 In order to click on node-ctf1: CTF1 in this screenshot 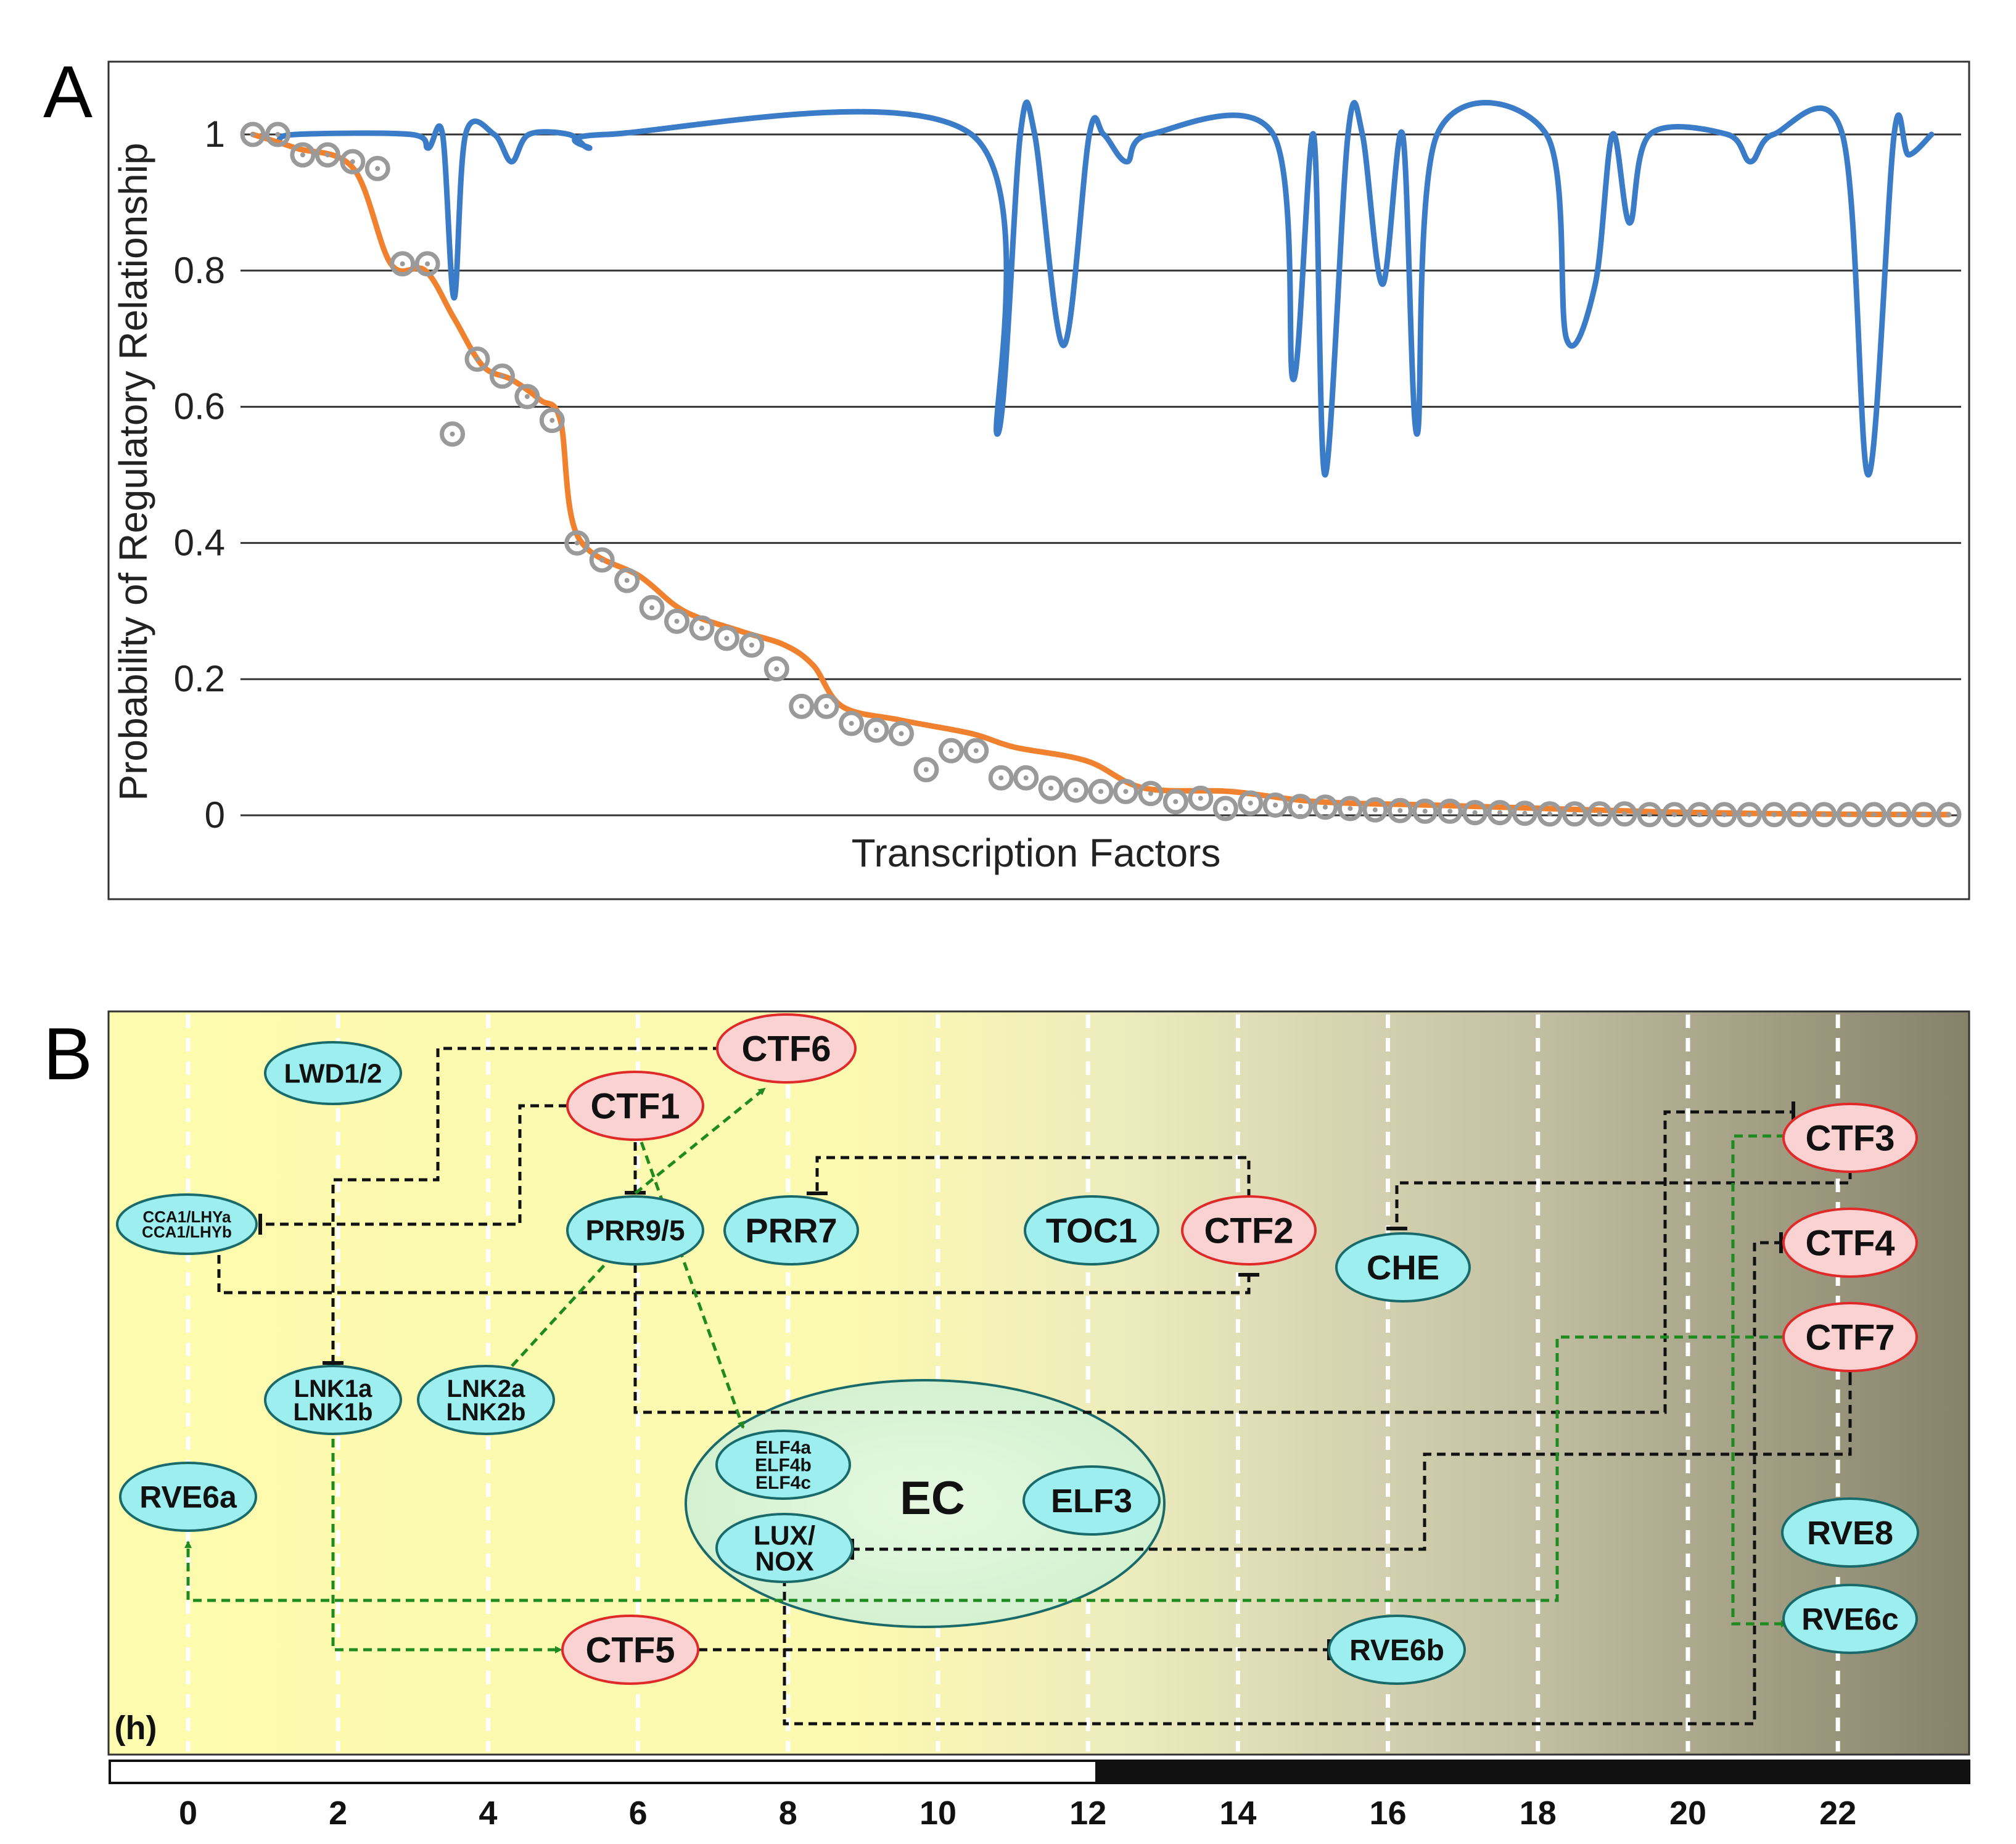, I will do `click(635, 1106)`.